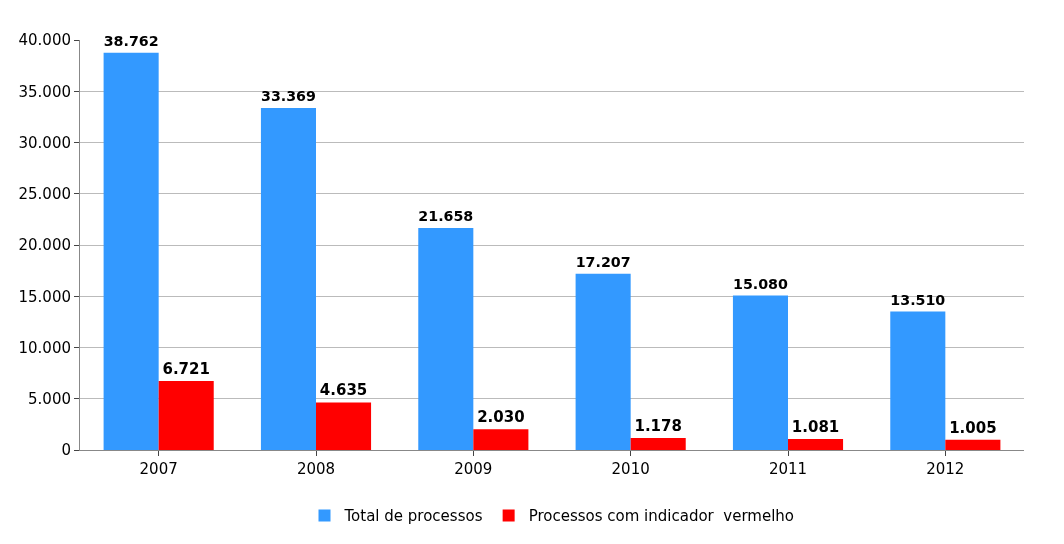  I want to click on x-tick-label: 2010, so click(630, 469).